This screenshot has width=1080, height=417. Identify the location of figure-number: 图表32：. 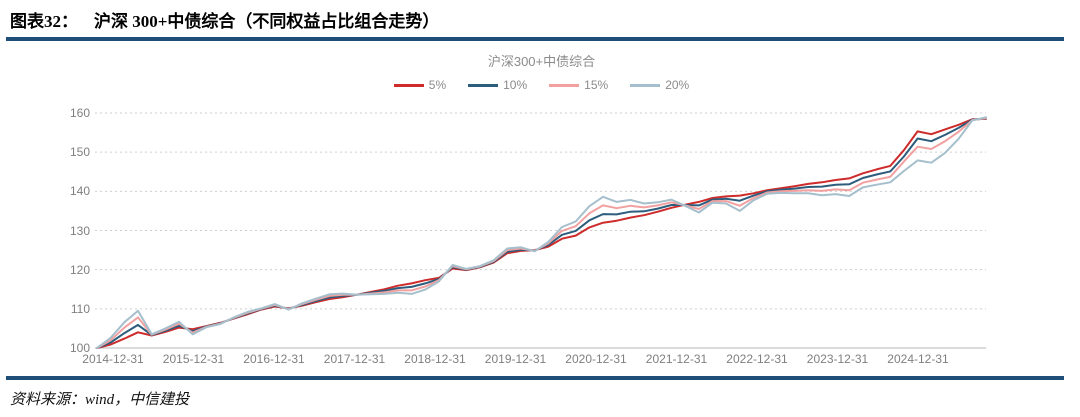
(44, 21).